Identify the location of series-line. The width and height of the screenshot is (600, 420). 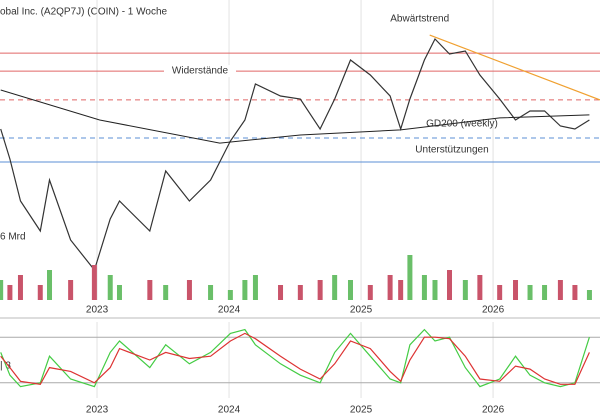
(295, 358).